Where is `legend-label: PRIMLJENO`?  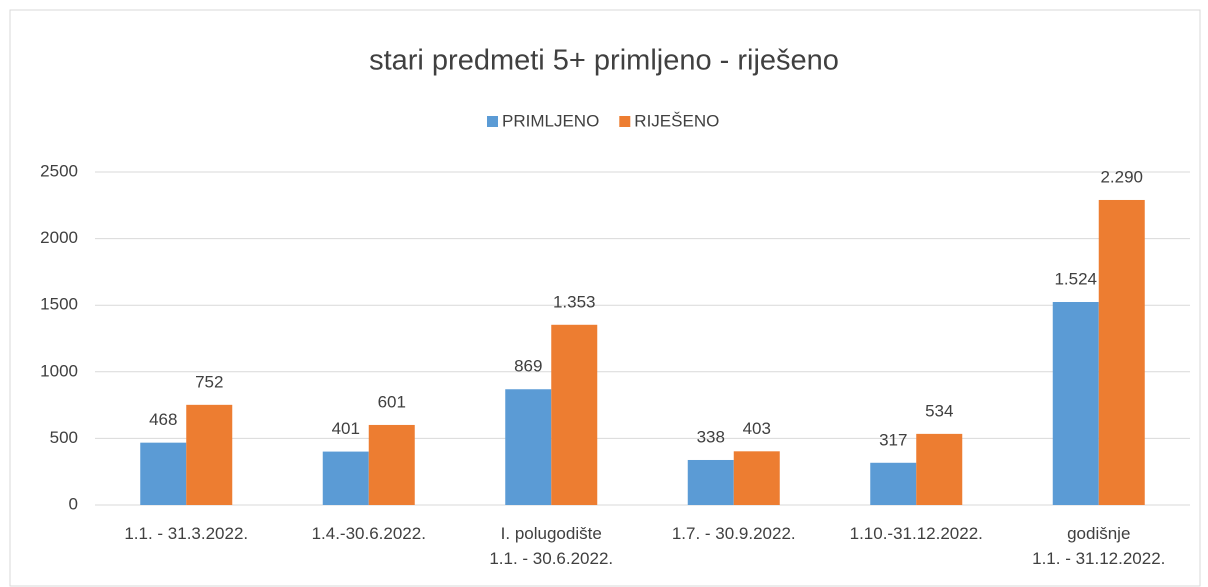 legend-label: PRIMLJENO is located at coordinates (550, 120).